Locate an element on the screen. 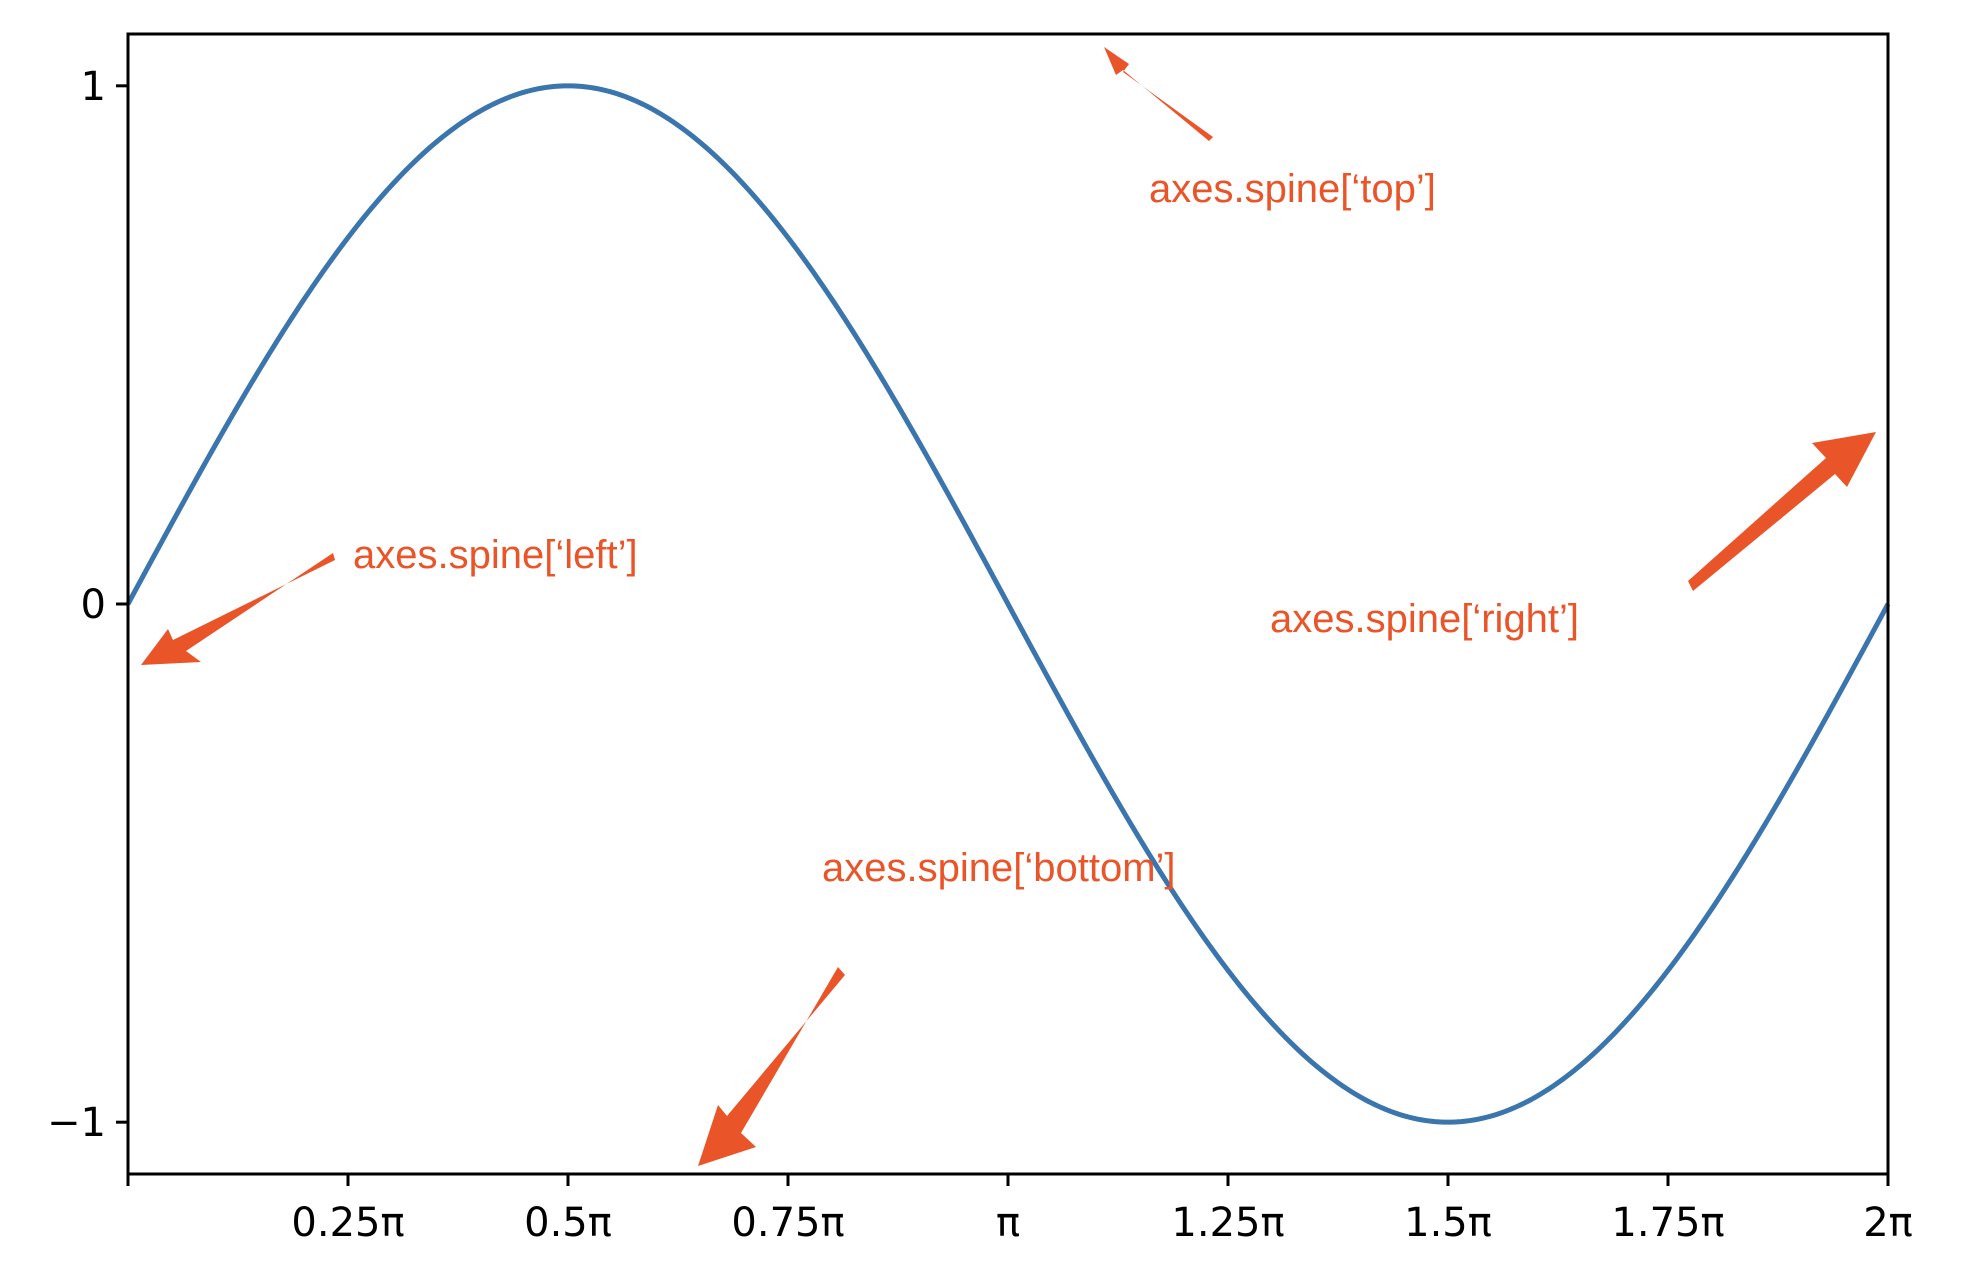  x-tick-label: 1.5π is located at coordinates (1448, 1223).